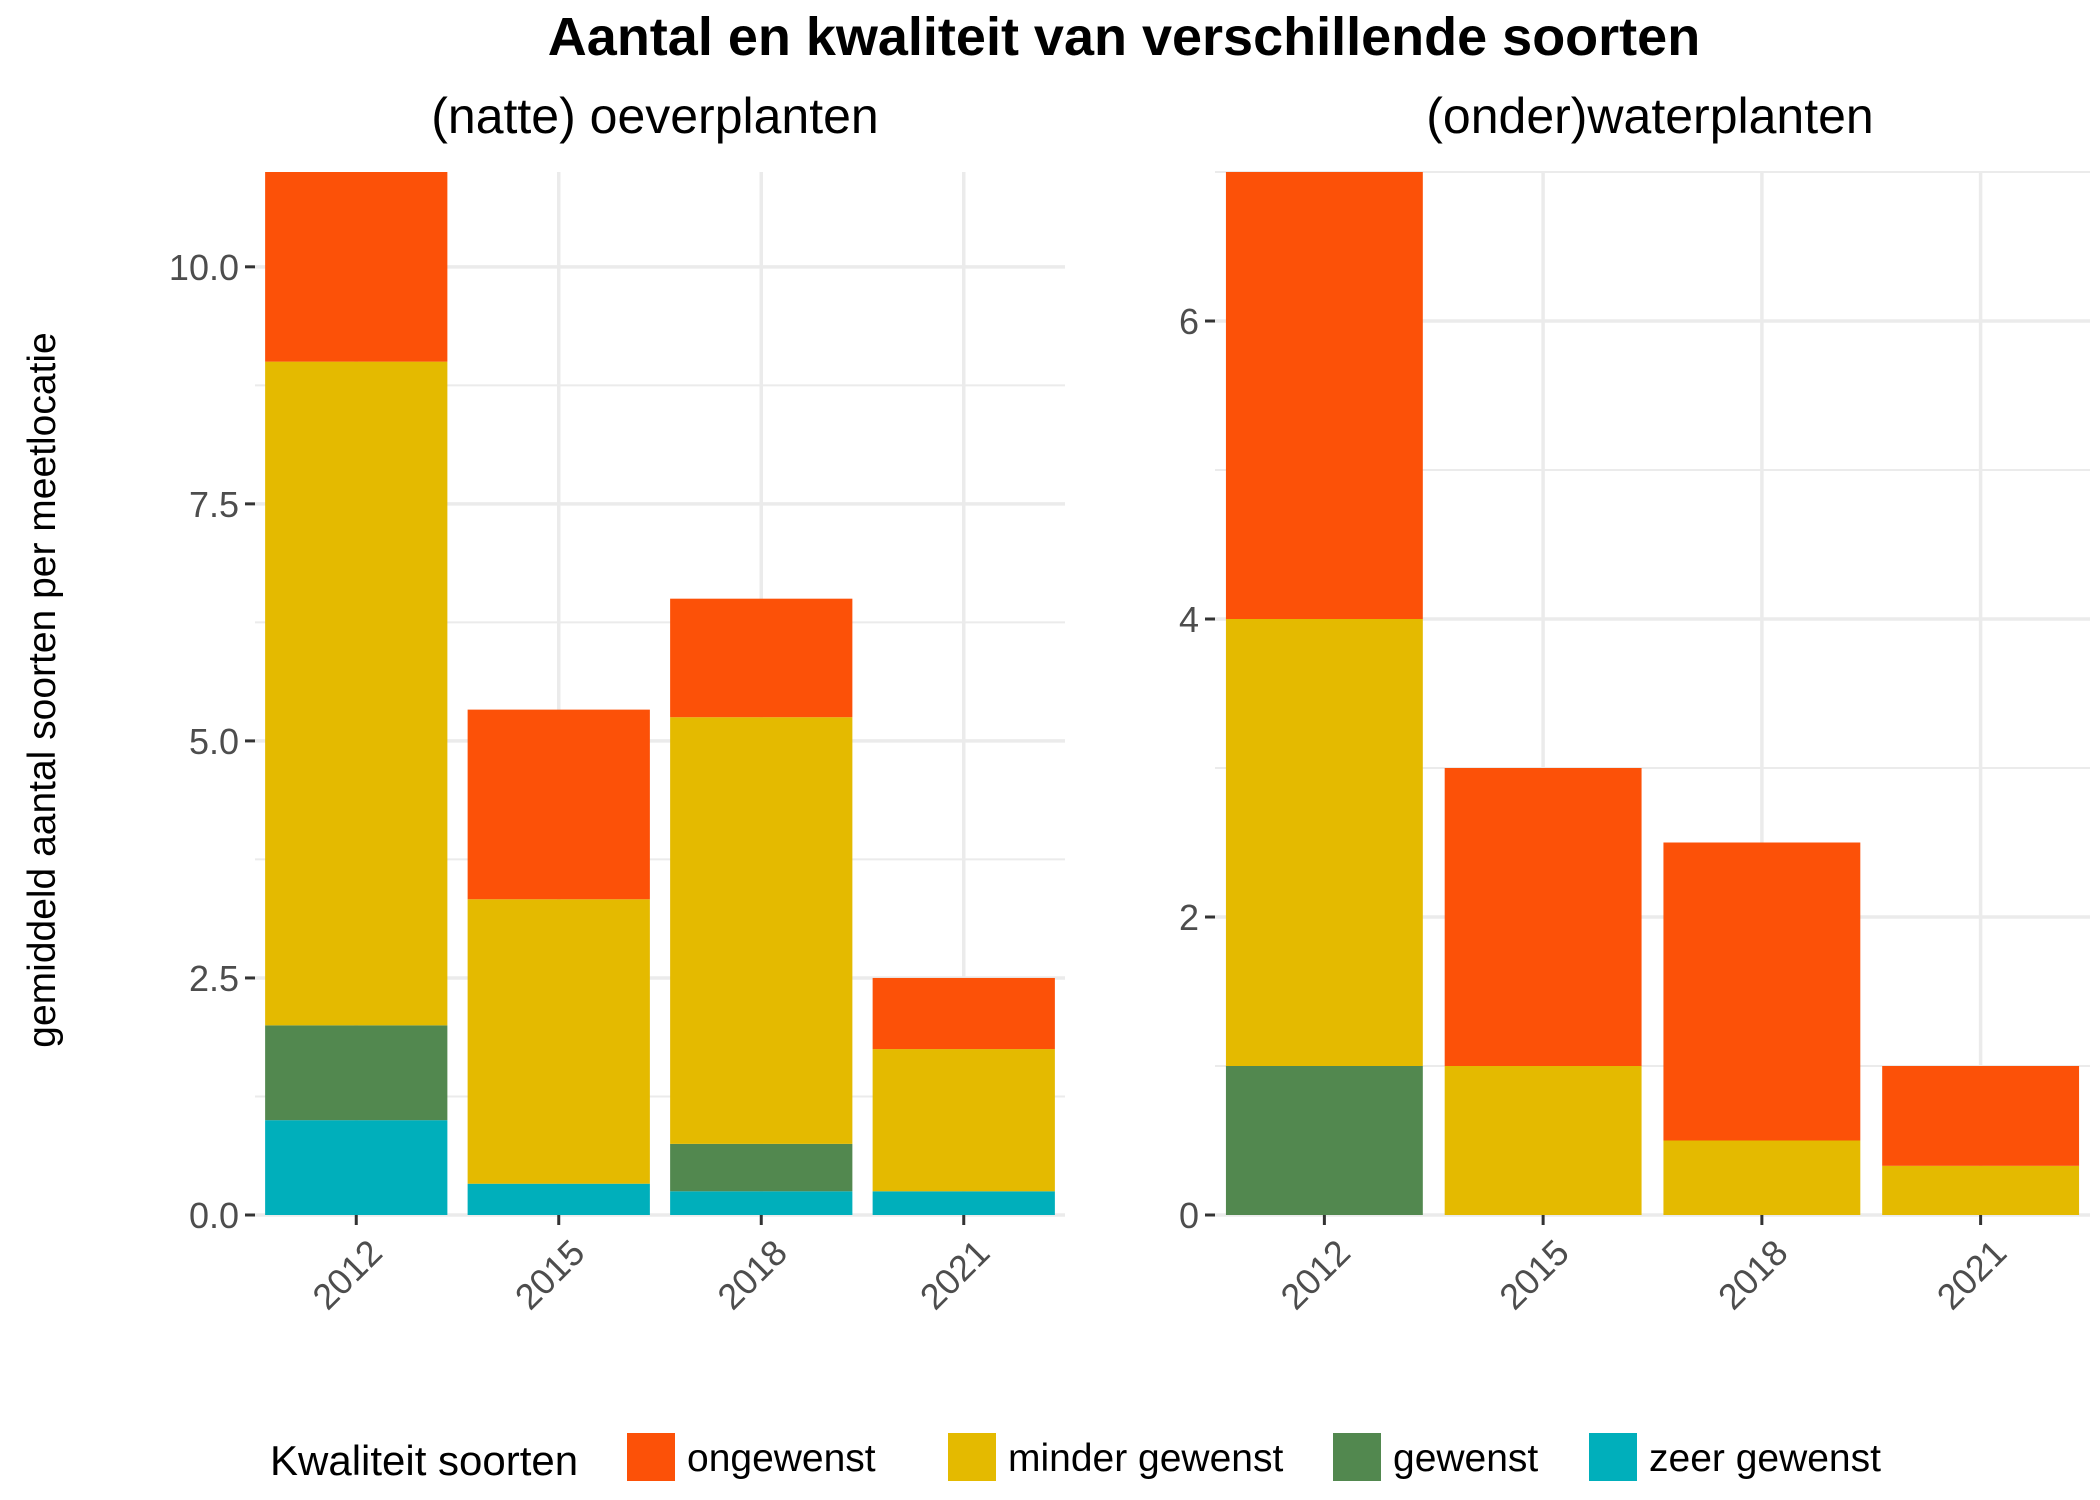 This screenshot has height=1500, width=2100. What do you see at coordinates (214, 1215) in the screenshot?
I see `y-tick-label: 0.0` at bounding box center [214, 1215].